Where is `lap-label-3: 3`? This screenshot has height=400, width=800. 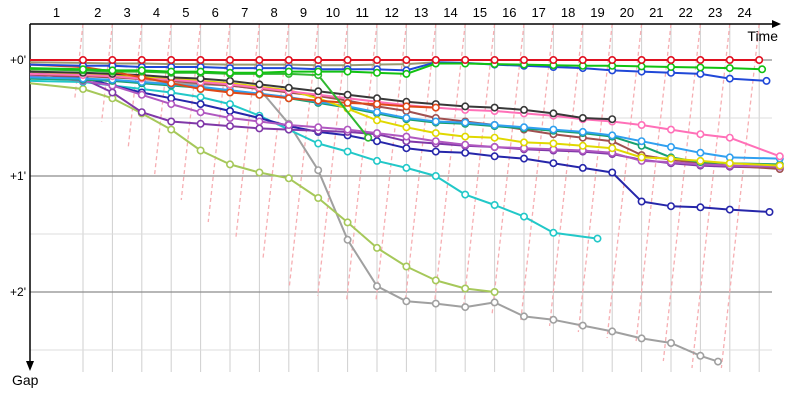
lap-label-3: 3 is located at coordinates (126, 12).